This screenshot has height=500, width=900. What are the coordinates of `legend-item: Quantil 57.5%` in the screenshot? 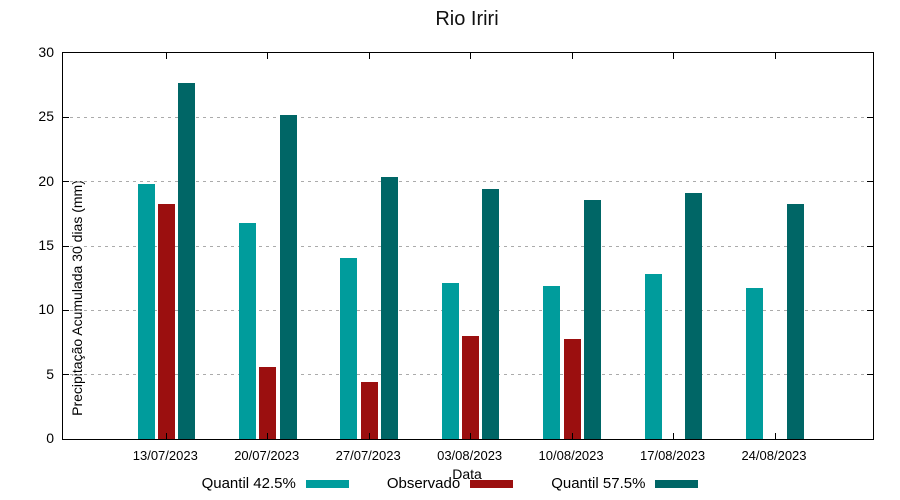 It's located at (625, 483).